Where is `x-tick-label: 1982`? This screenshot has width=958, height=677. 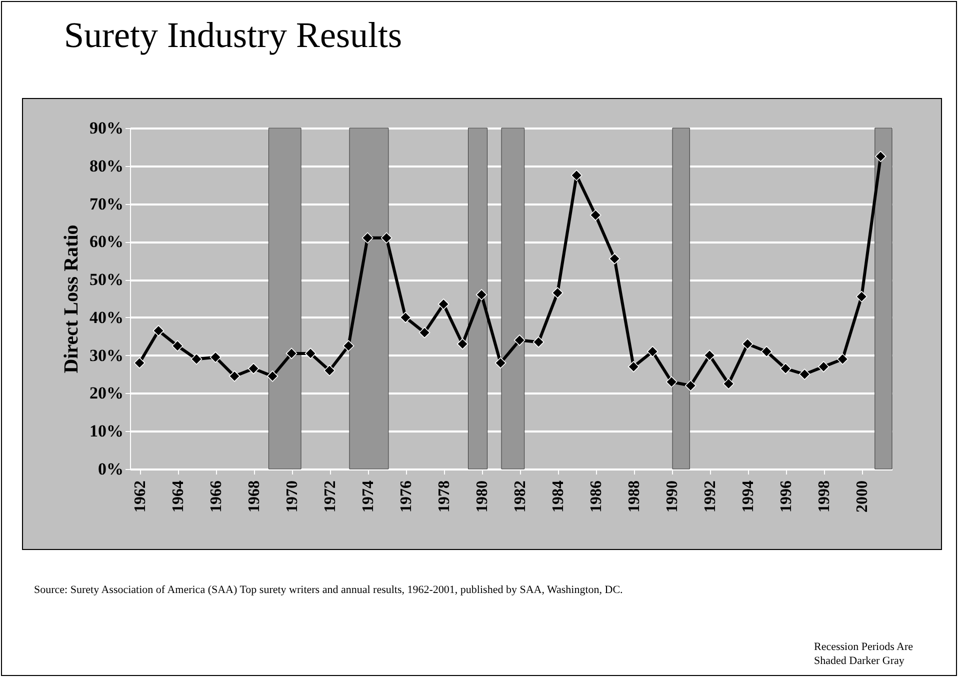
x-tick-label: 1982 is located at coordinates (521, 496).